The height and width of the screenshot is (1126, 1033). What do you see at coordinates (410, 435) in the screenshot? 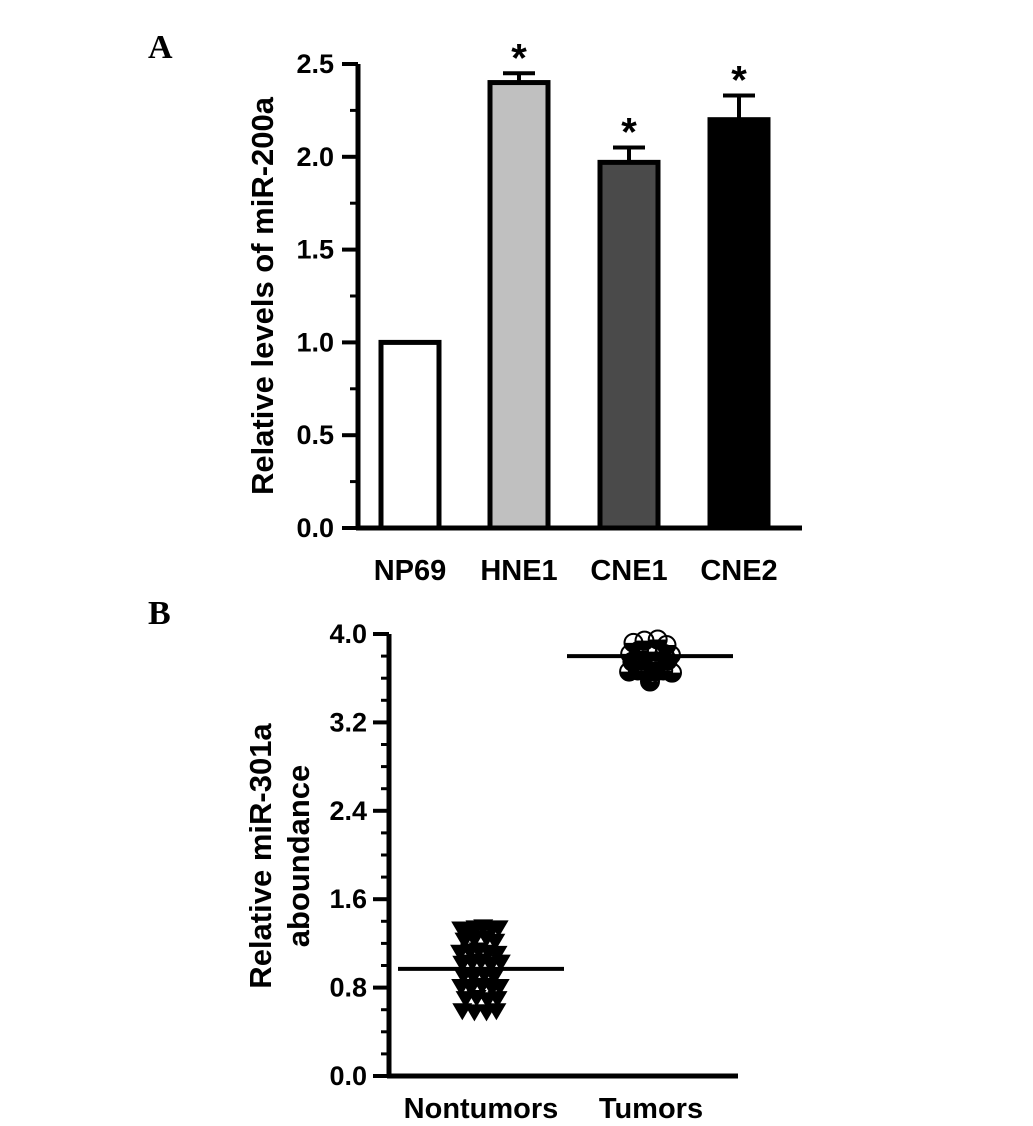
I see `bar-np69` at bounding box center [410, 435].